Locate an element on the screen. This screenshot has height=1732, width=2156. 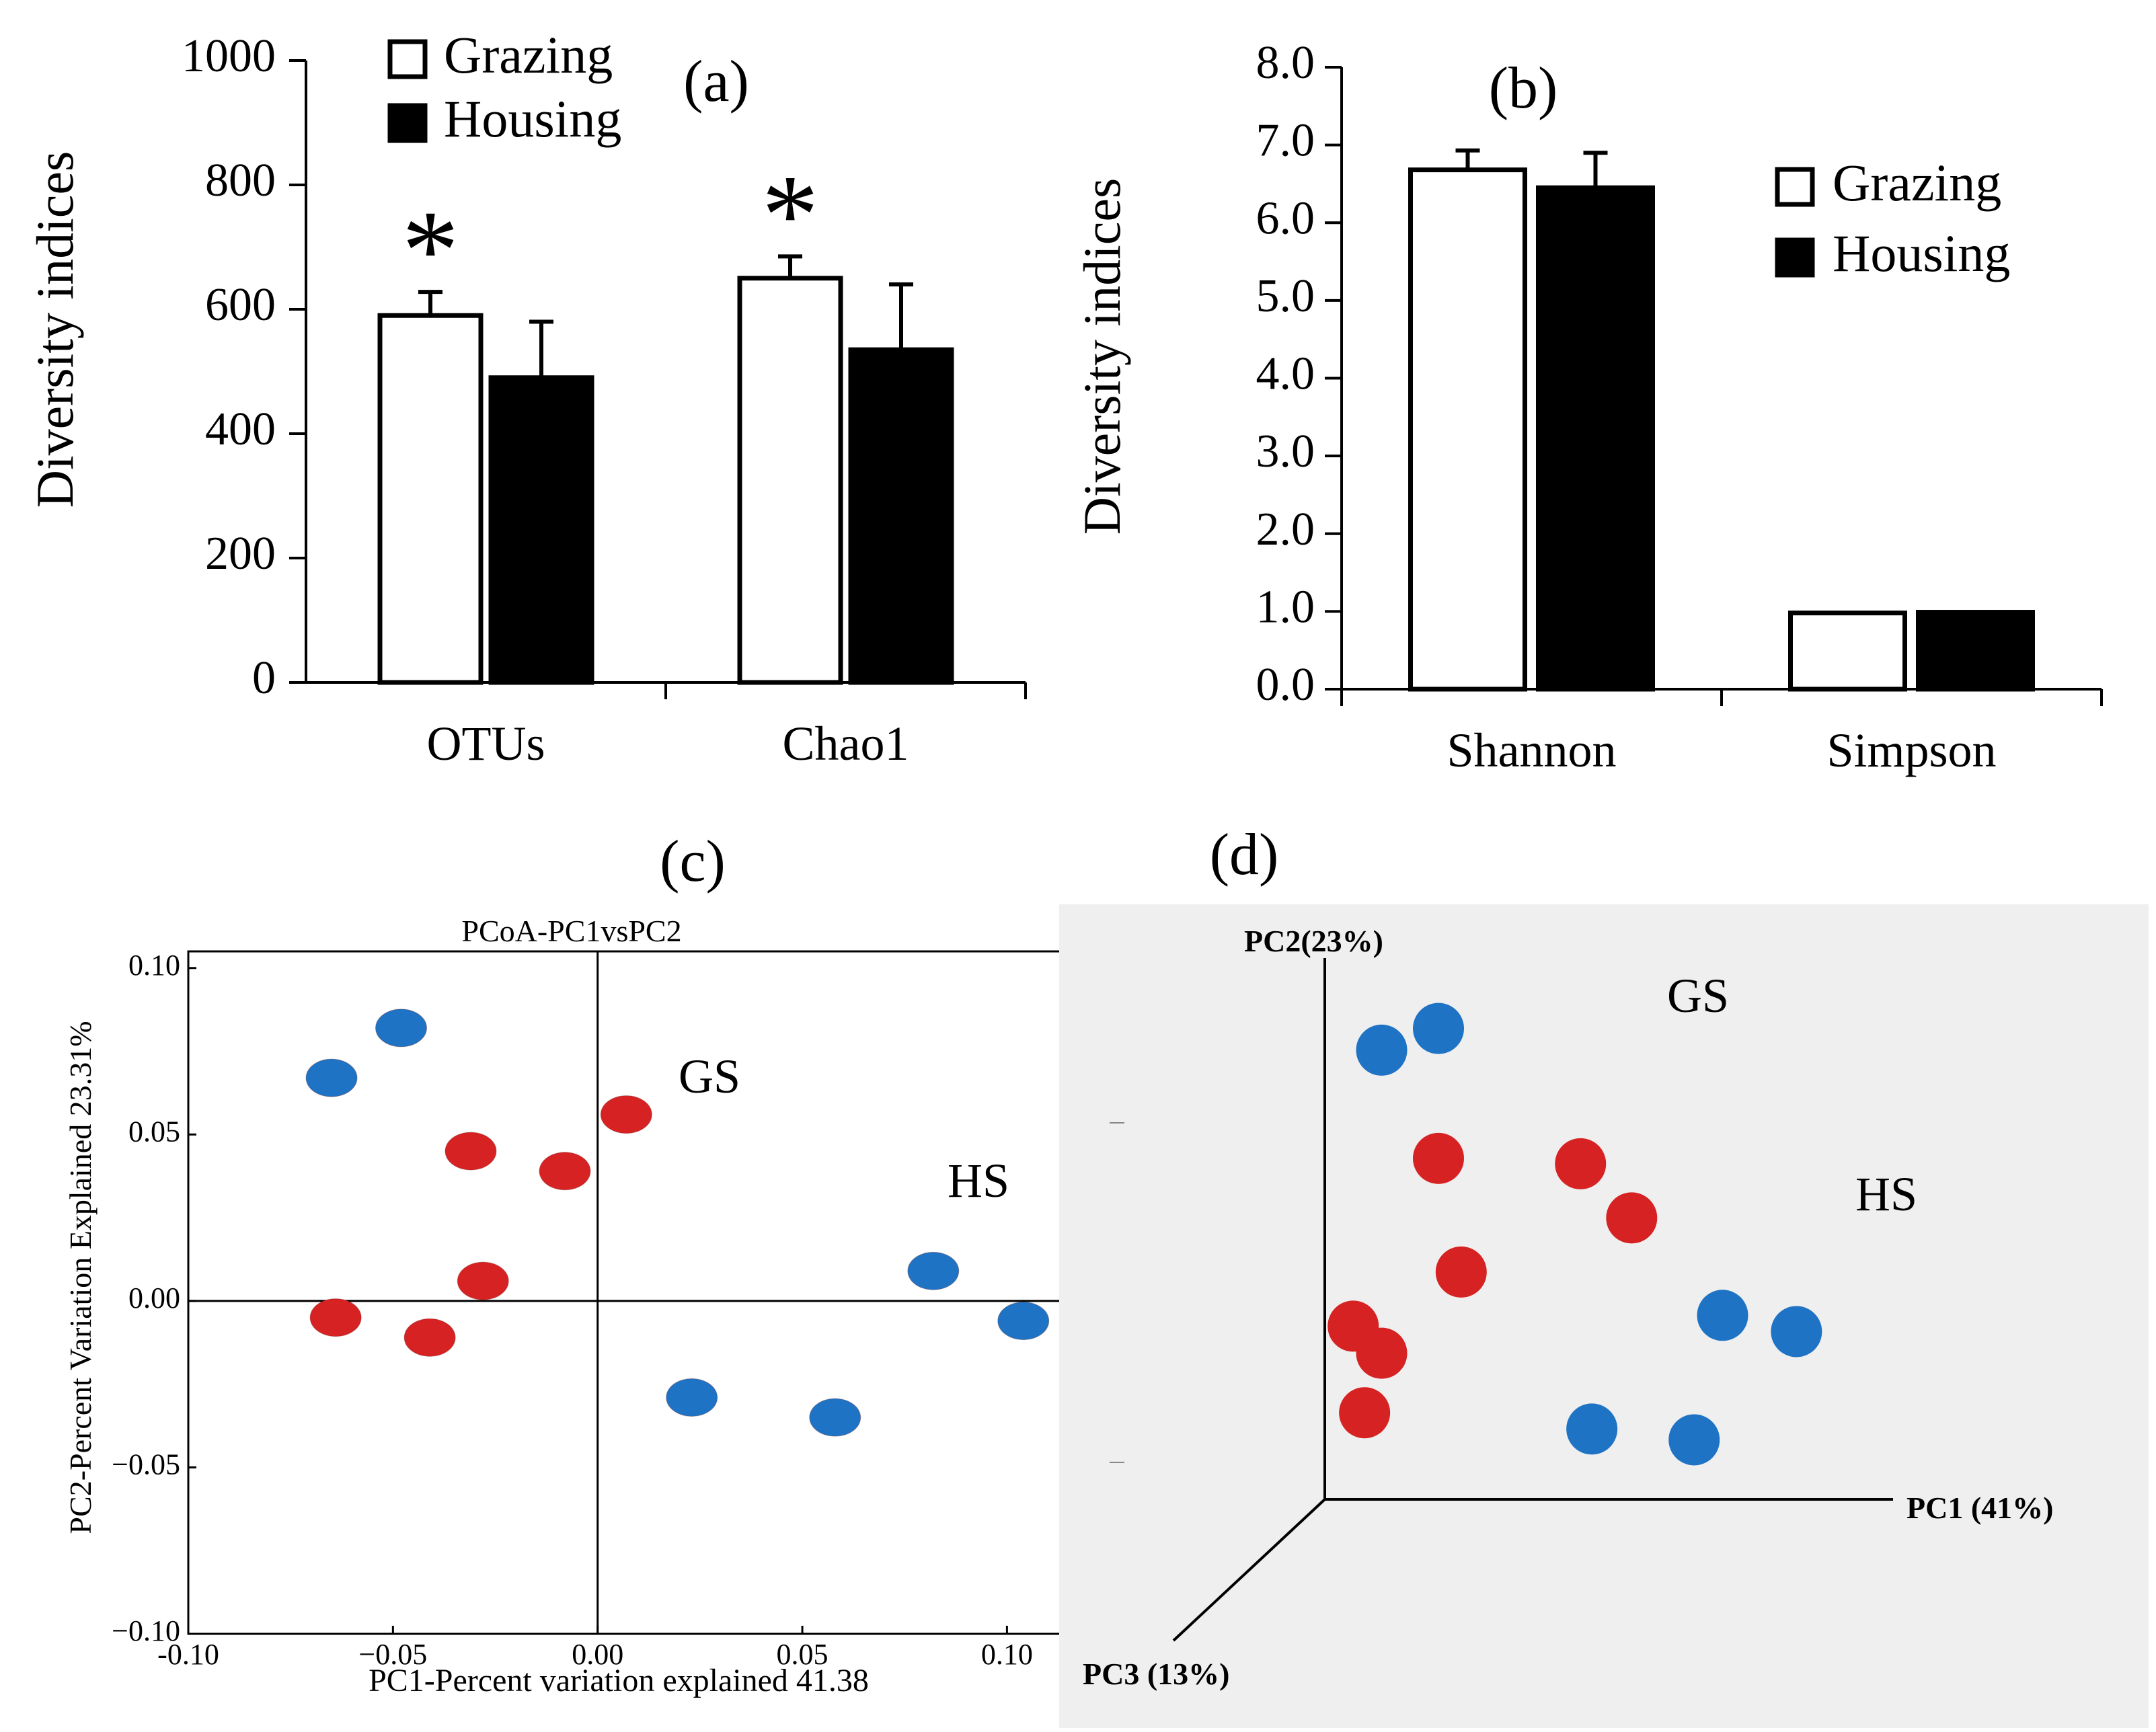
b-x-tick-label: Simpson is located at coordinates (1911, 750).